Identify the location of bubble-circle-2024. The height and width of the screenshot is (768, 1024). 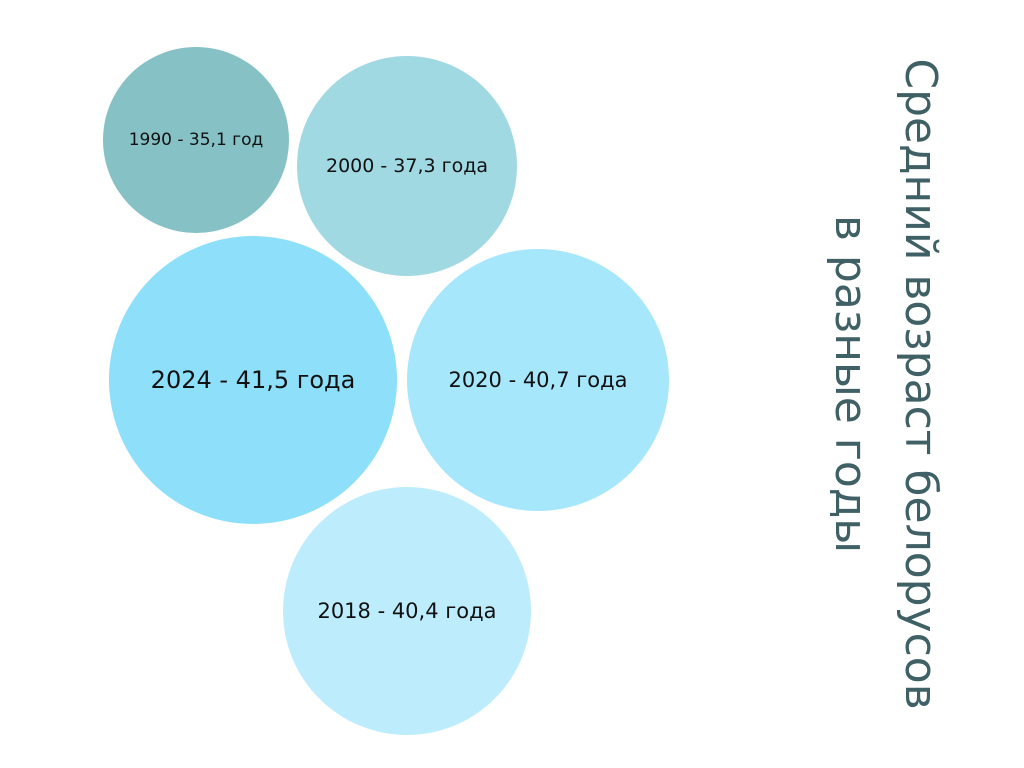
(253, 380).